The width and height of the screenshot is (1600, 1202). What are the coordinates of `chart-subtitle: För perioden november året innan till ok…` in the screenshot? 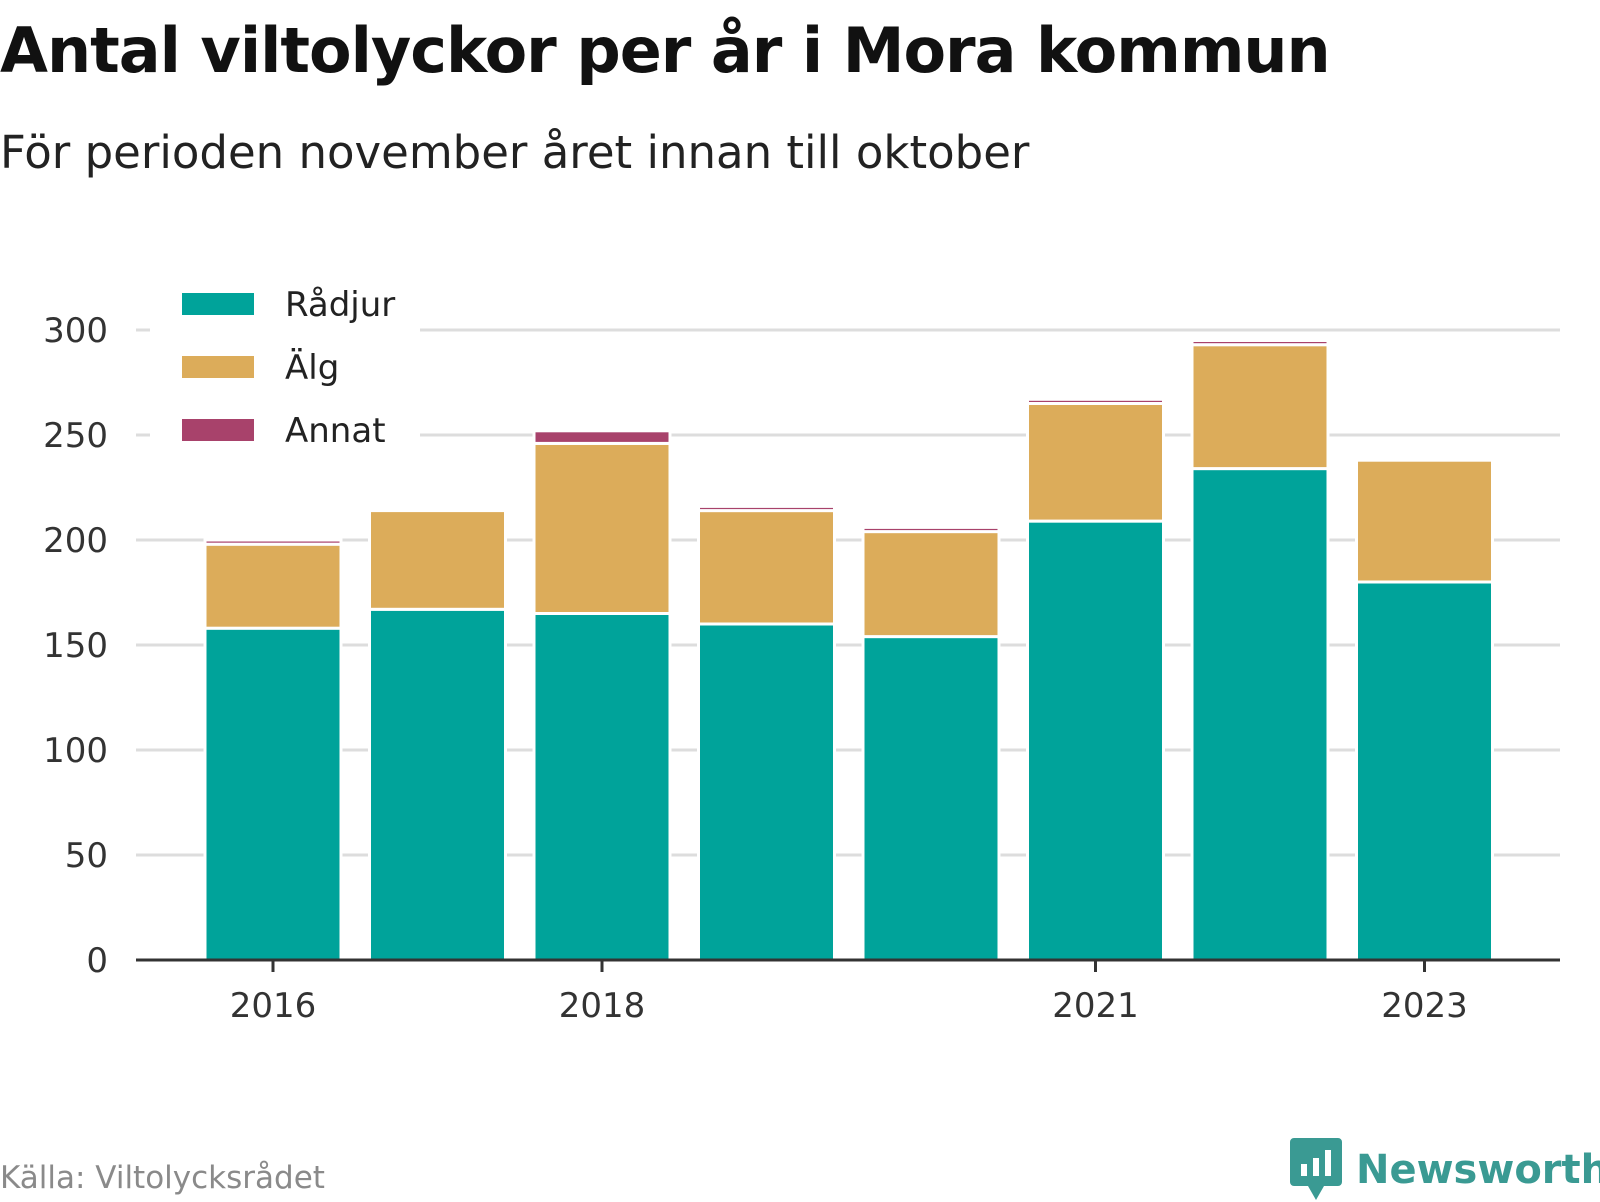 It's located at (515, 152).